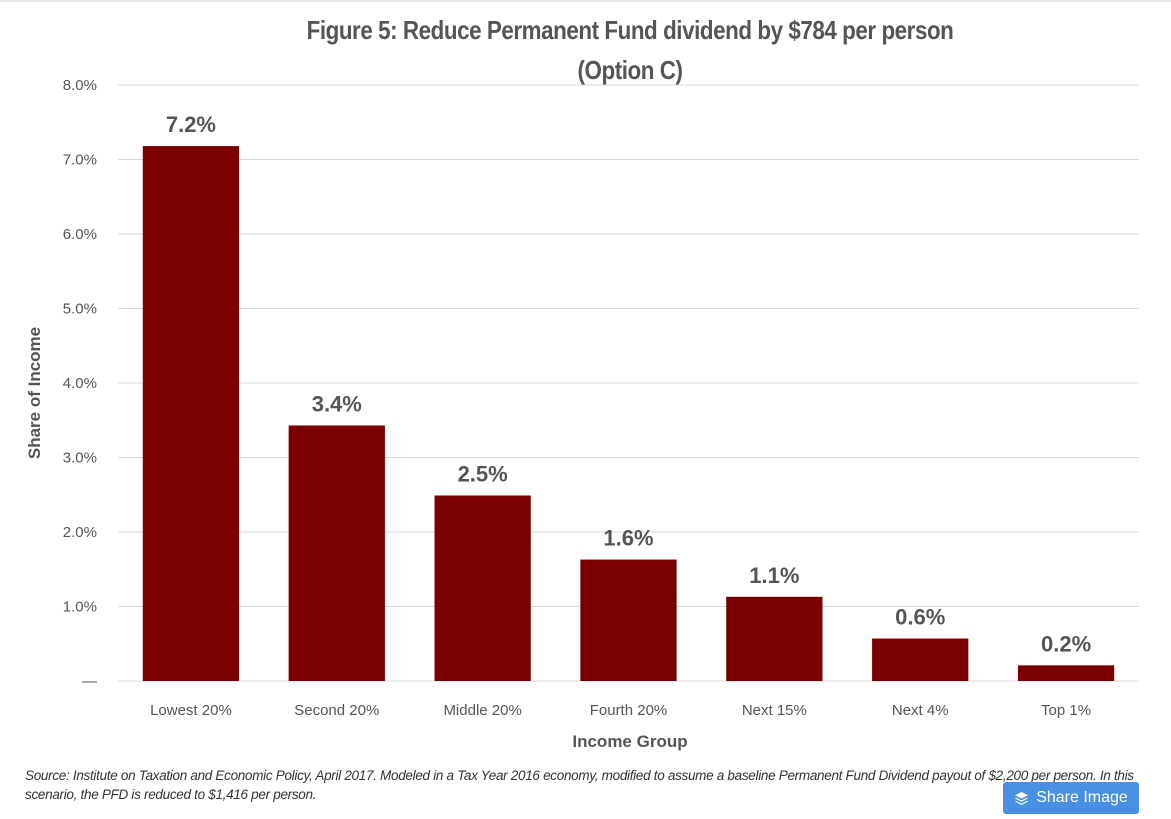  What do you see at coordinates (80, 234) in the screenshot?
I see `y-tick-label: 6.0%` at bounding box center [80, 234].